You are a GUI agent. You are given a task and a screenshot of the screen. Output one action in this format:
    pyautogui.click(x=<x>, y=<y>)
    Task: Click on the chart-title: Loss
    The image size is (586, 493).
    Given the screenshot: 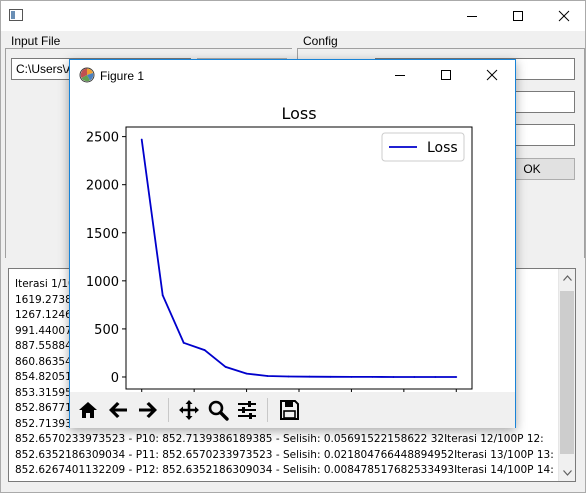 What is the action you would take?
    pyautogui.click(x=298, y=113)
    